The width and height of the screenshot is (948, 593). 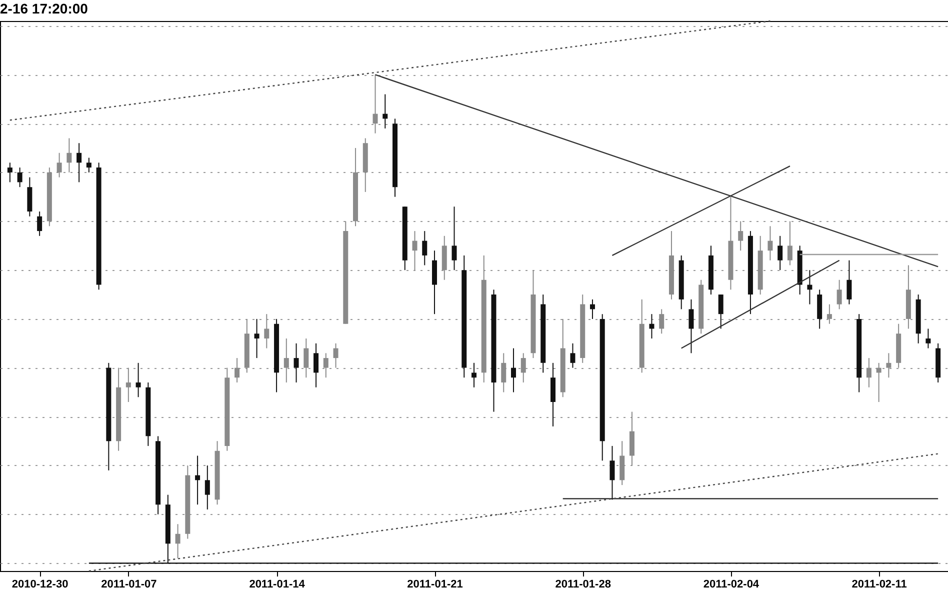 I want to click on chart-title: 2-16 17:20:00, so click(x=44, y=8).